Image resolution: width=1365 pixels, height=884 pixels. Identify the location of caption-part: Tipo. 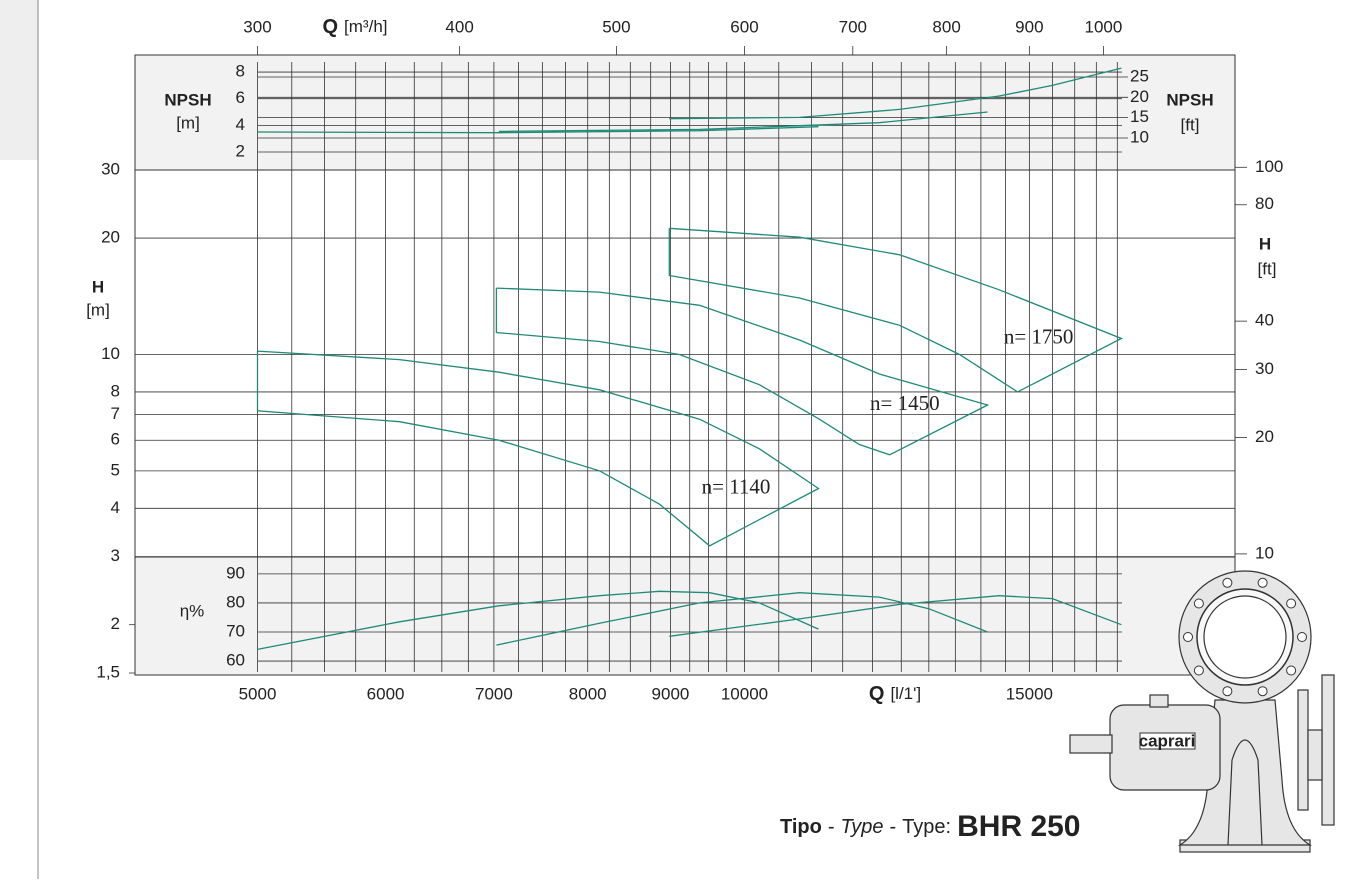
(801, 827).